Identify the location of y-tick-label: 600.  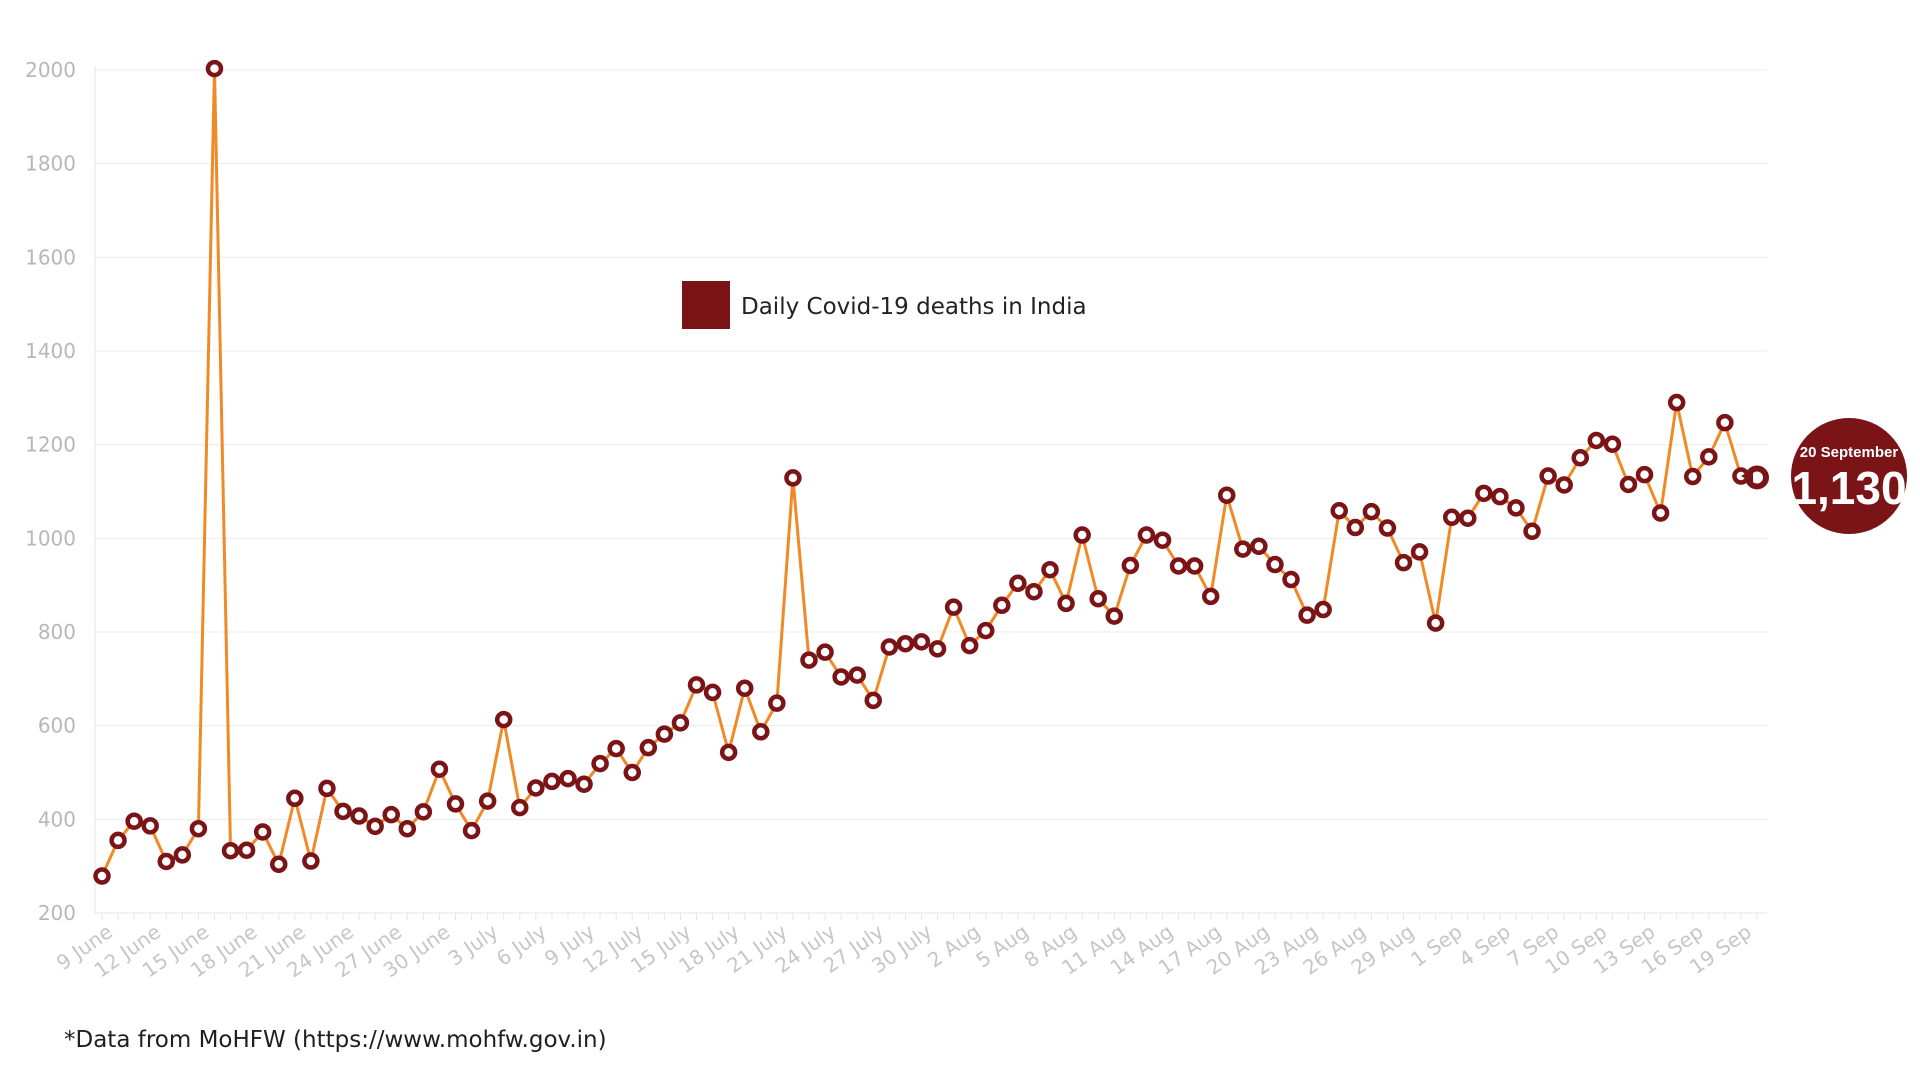
(57, 726).